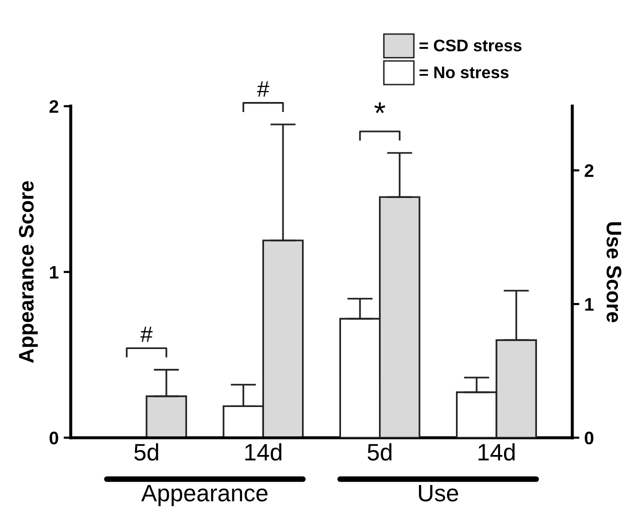  Describe the element at coordinates (146, 334) in the screenshot. I see `annotation: #` at that location.